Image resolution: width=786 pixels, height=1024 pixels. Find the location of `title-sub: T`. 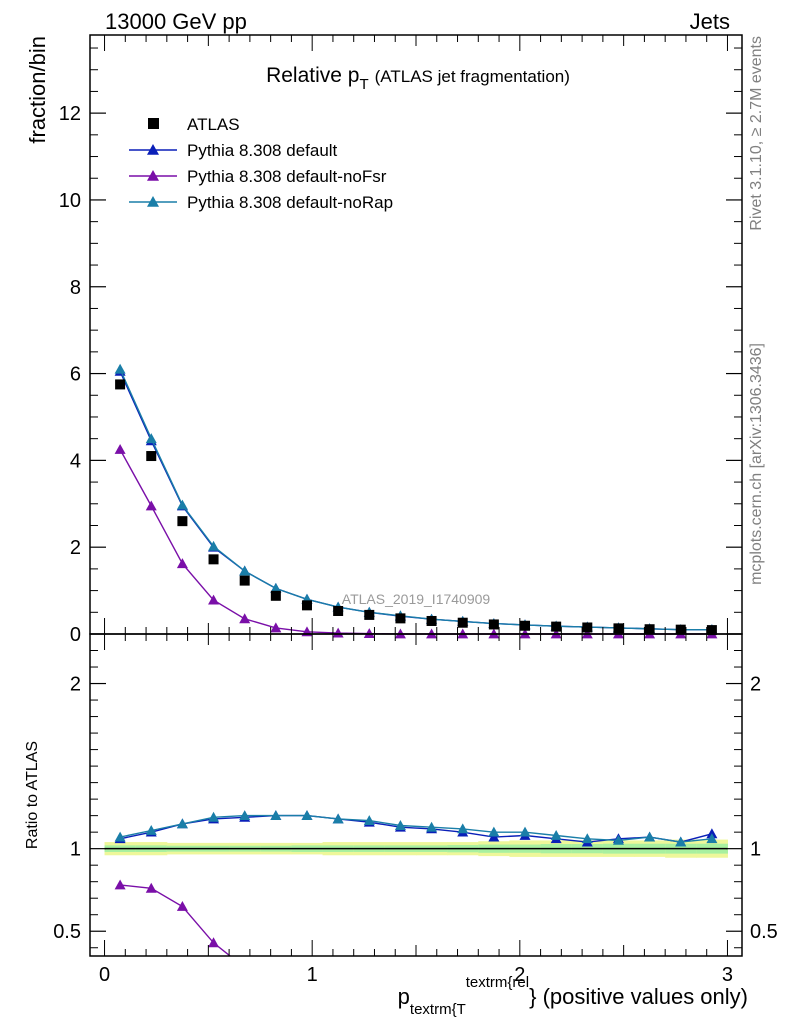

title-sub: T is located at coordinates (363, 84).